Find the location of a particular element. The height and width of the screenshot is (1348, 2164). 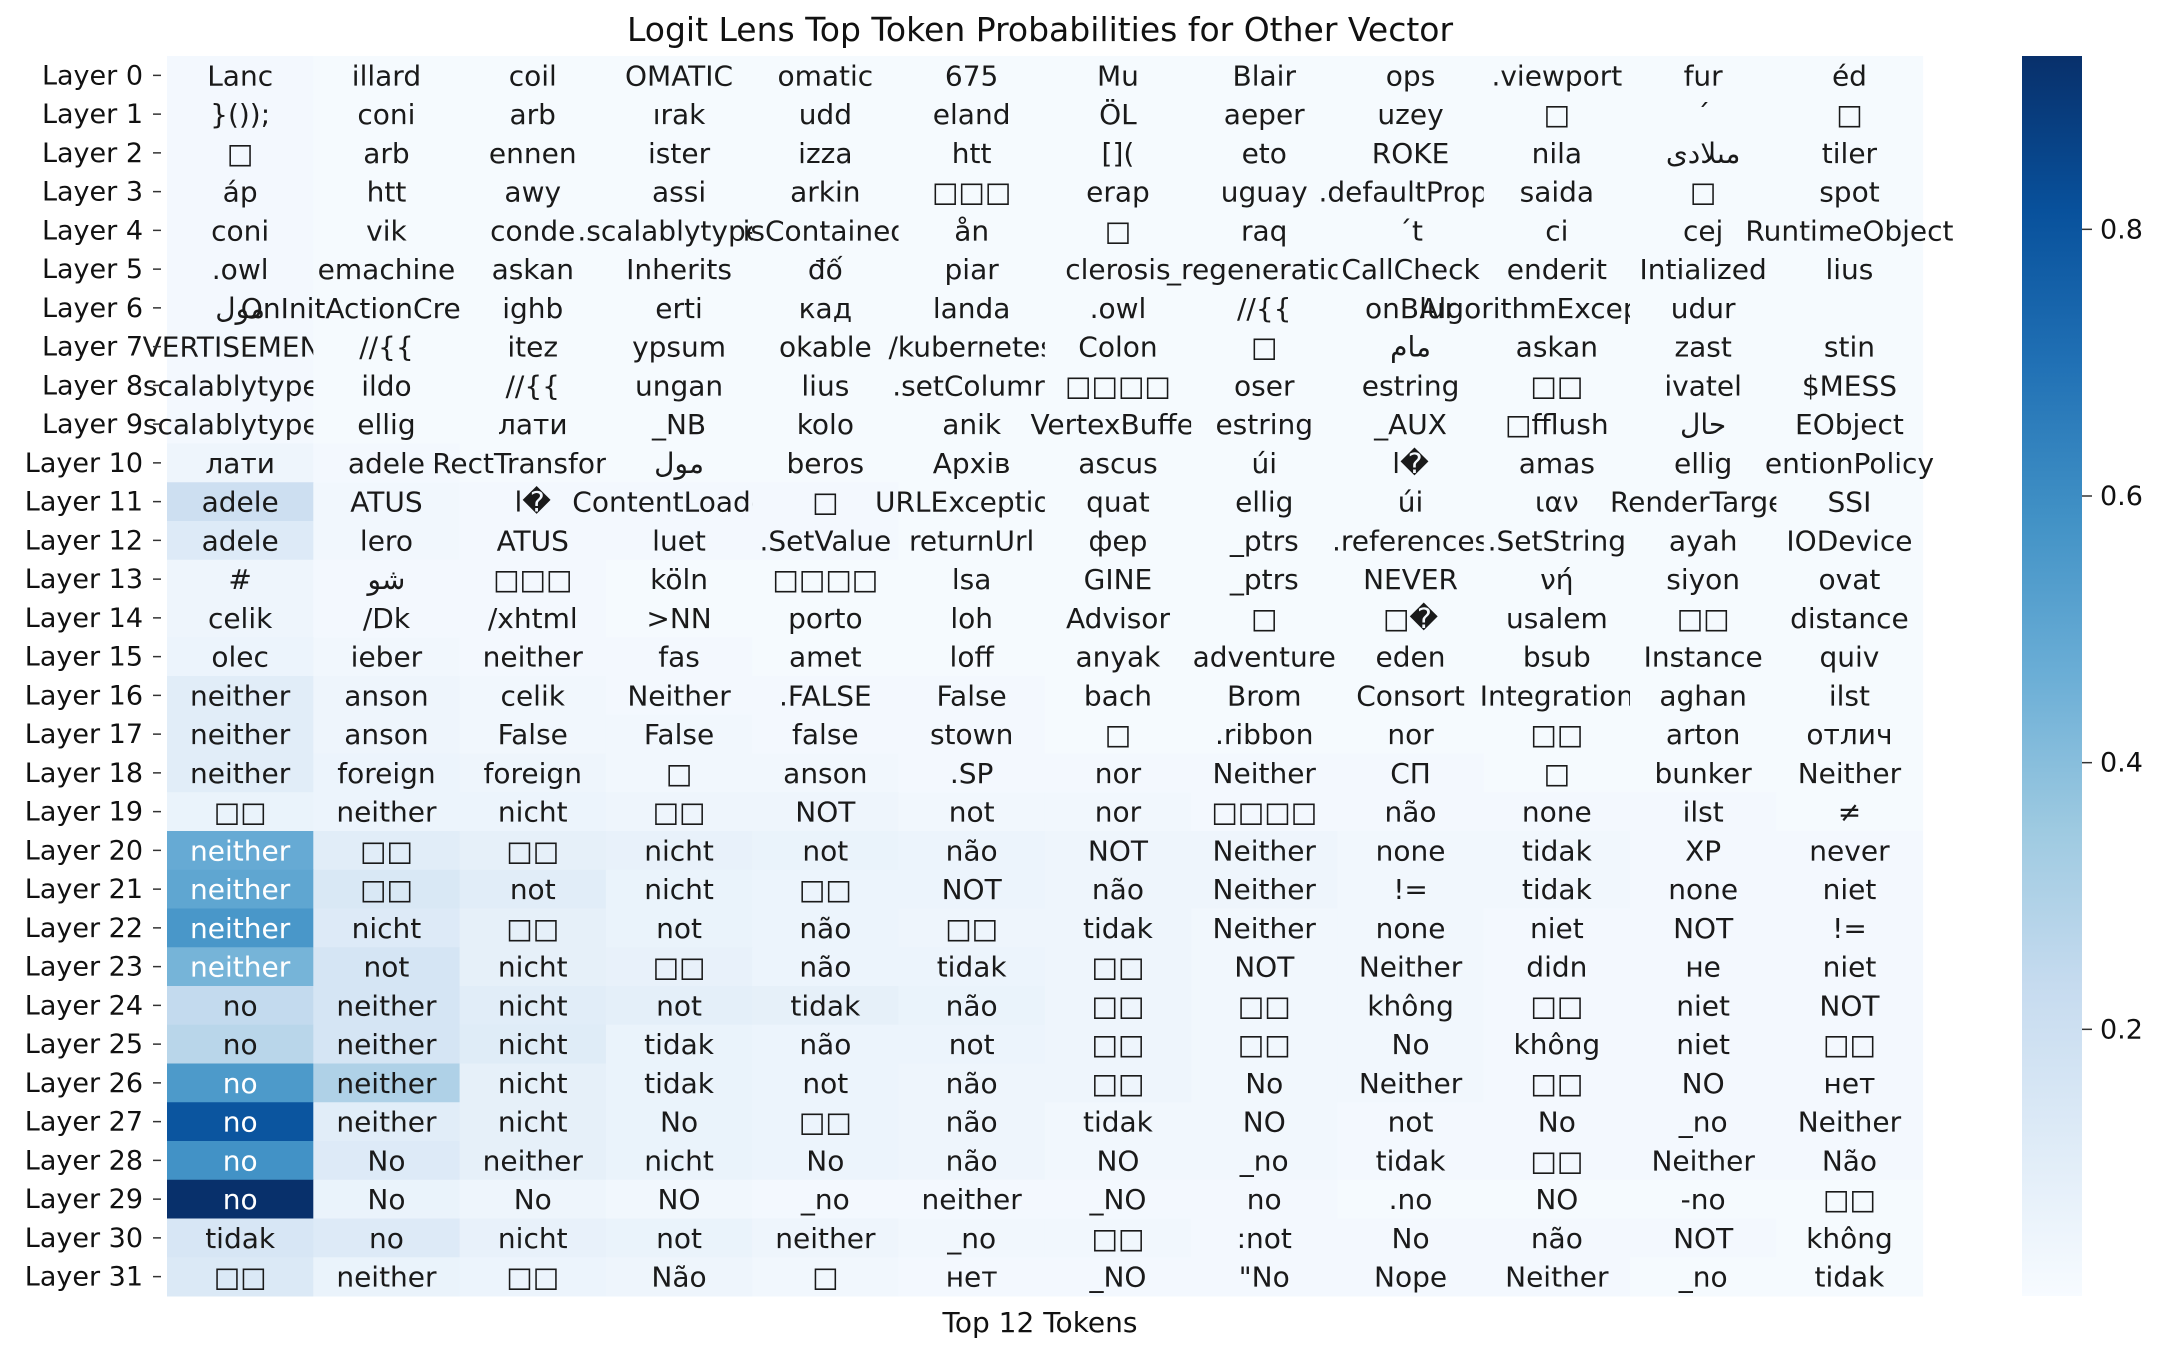

cell-token-label: }()); is located at coordinates (240, 114).